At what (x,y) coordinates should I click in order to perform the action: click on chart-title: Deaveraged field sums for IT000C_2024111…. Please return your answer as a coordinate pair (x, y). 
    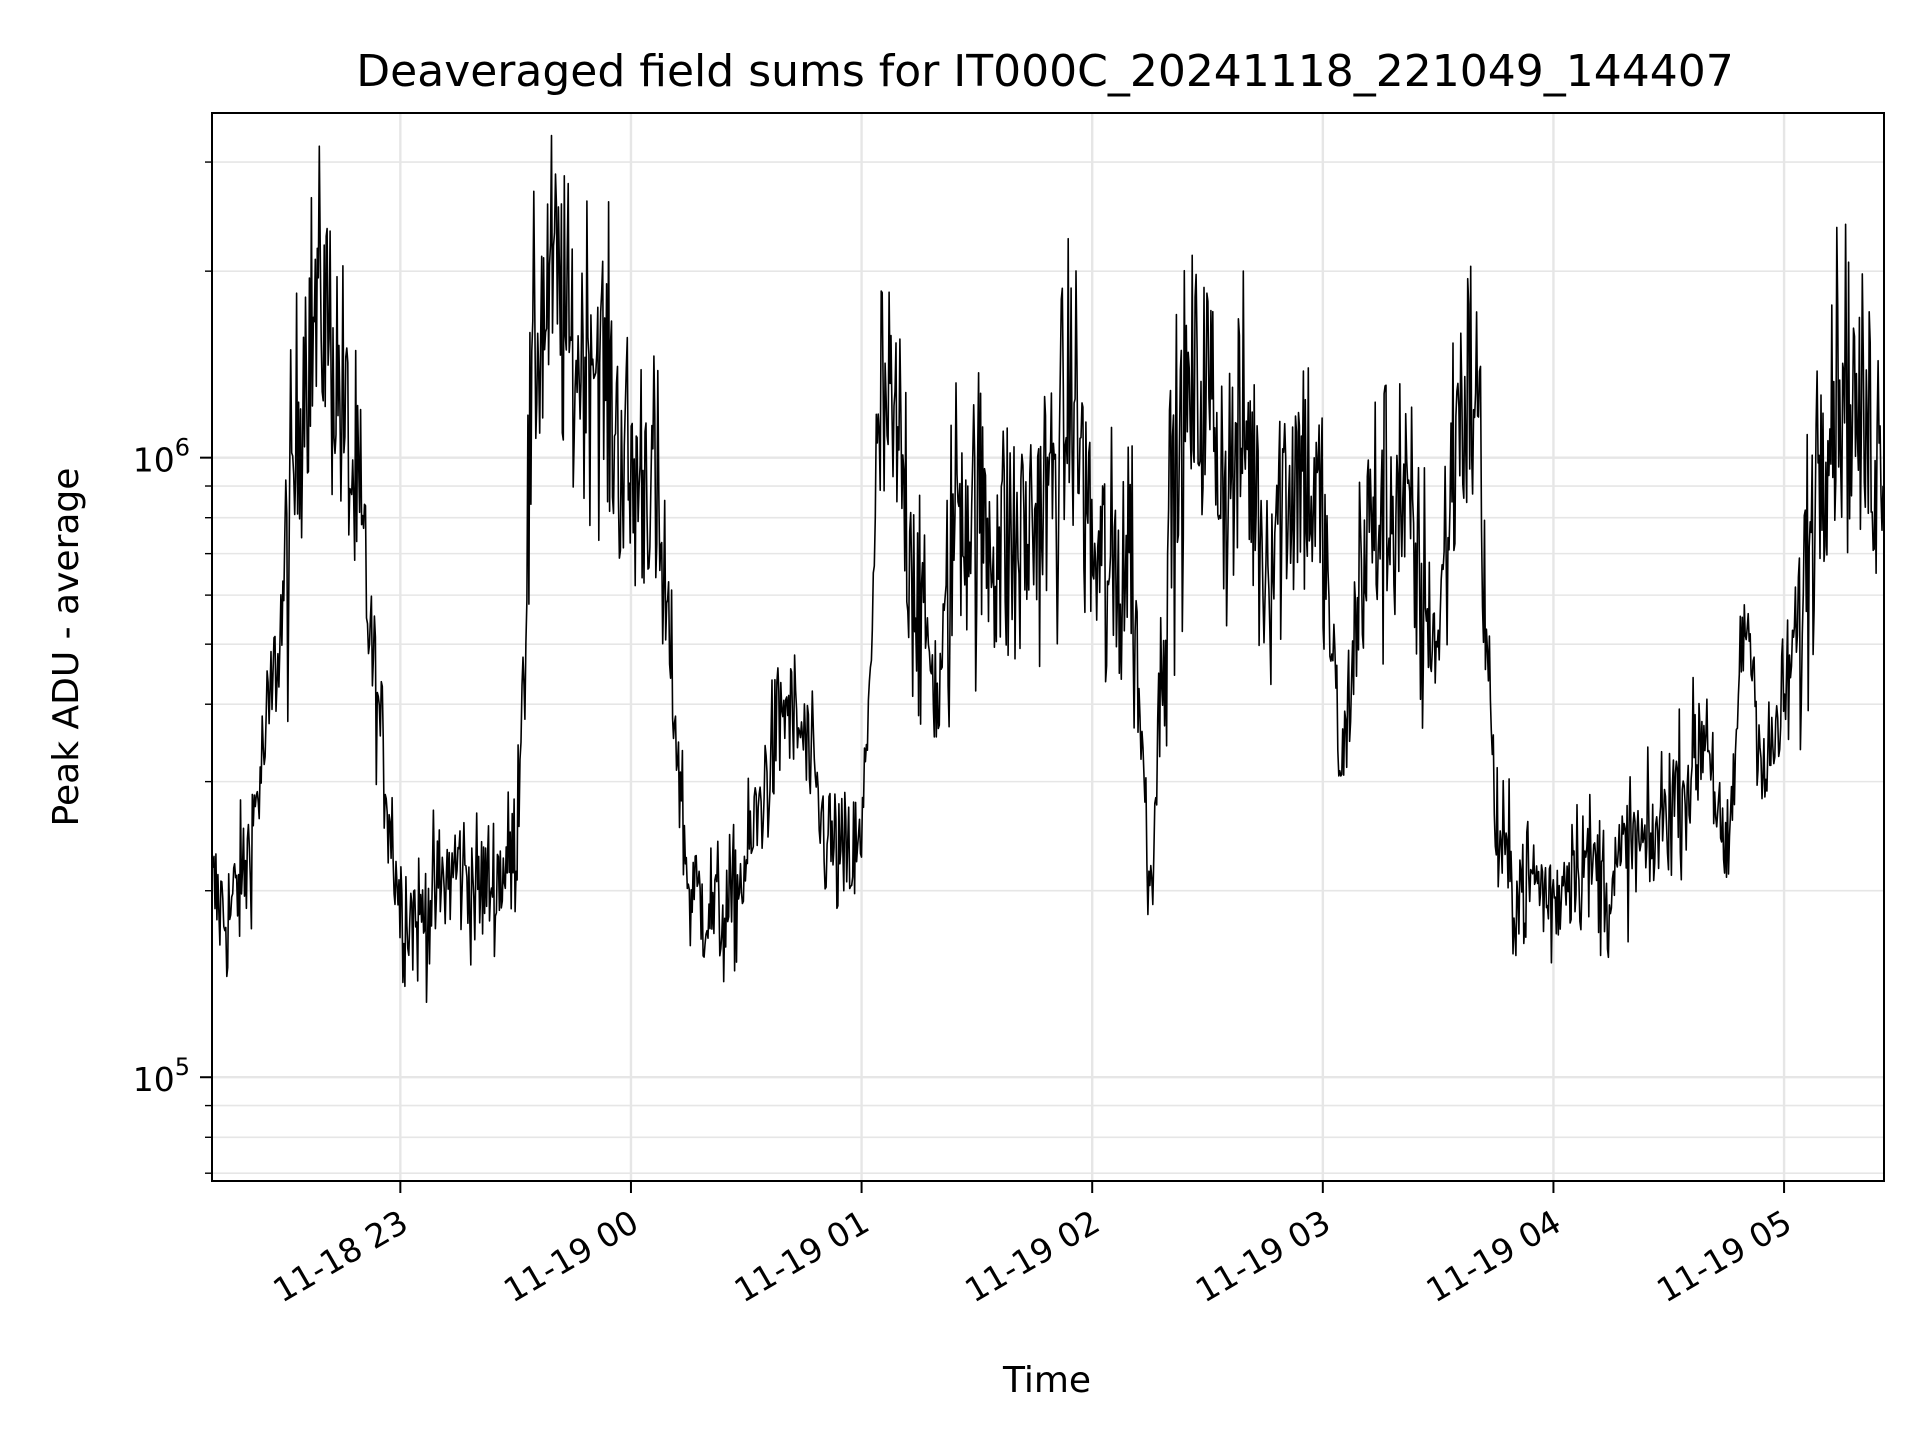
    Looking at the image, I should click on (1044, 71).